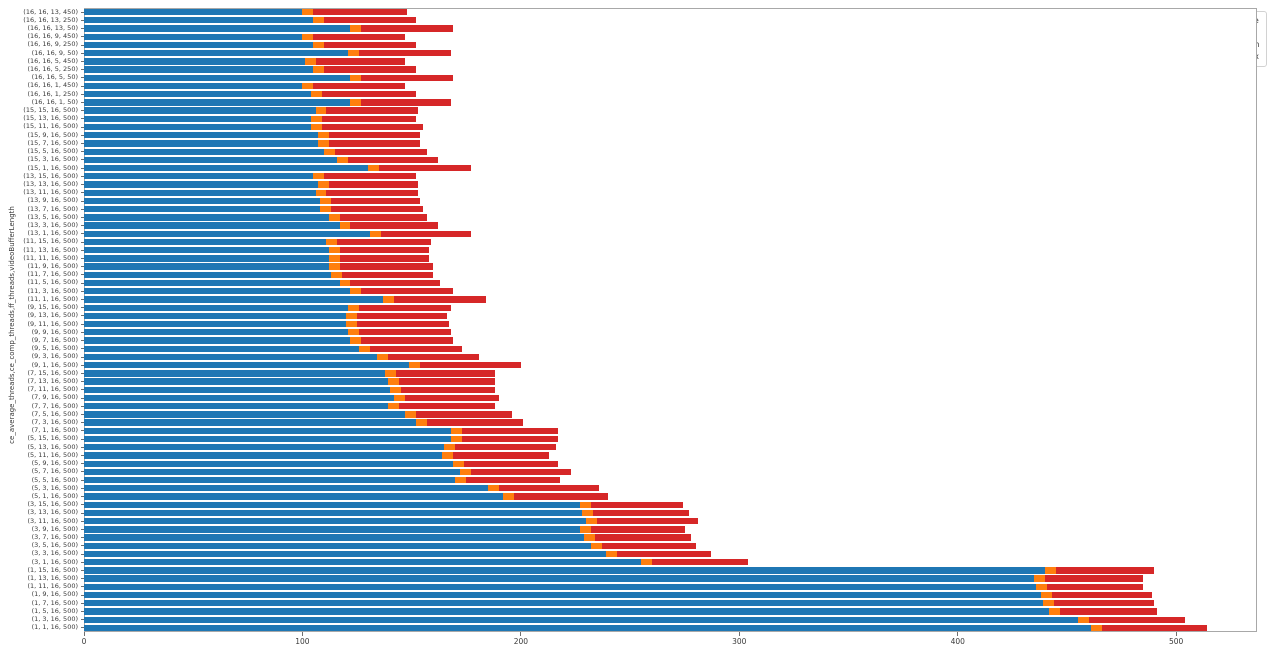 The height and width of the screenshot is (659, 1280). What do you see at coordinates (54, 348) in the screenshot?
I see `y-tick-label: (9, 5, 16, 500)` at bounding box center [54, 348].